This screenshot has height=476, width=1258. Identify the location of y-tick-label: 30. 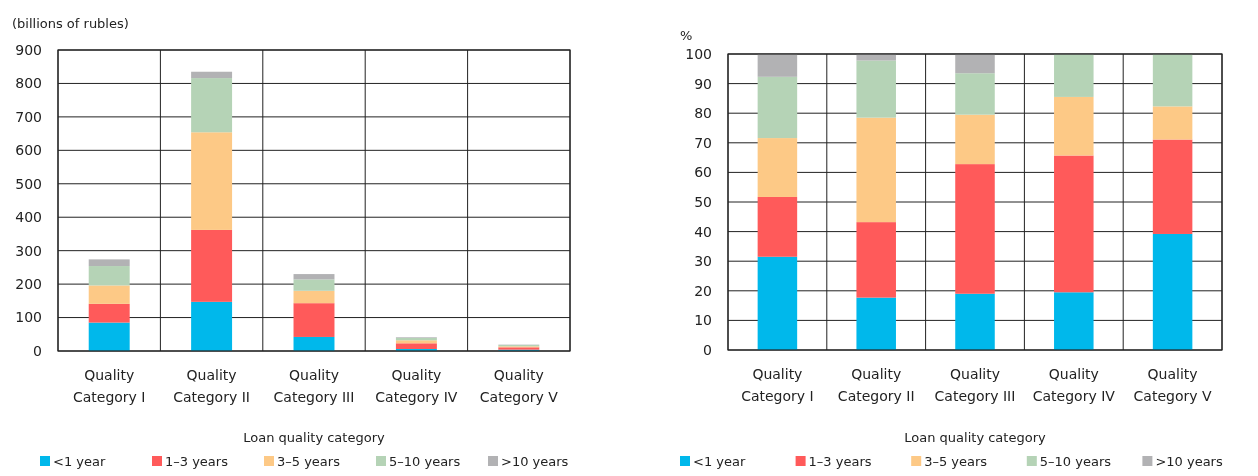
(703, 261).